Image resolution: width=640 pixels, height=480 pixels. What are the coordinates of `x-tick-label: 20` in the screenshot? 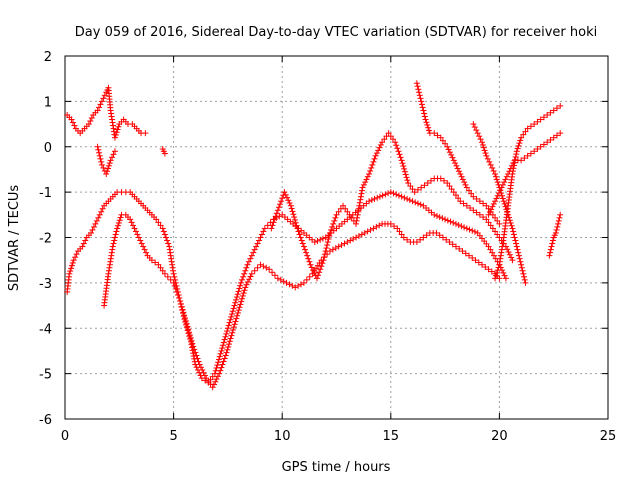 It's located at (499, 436).